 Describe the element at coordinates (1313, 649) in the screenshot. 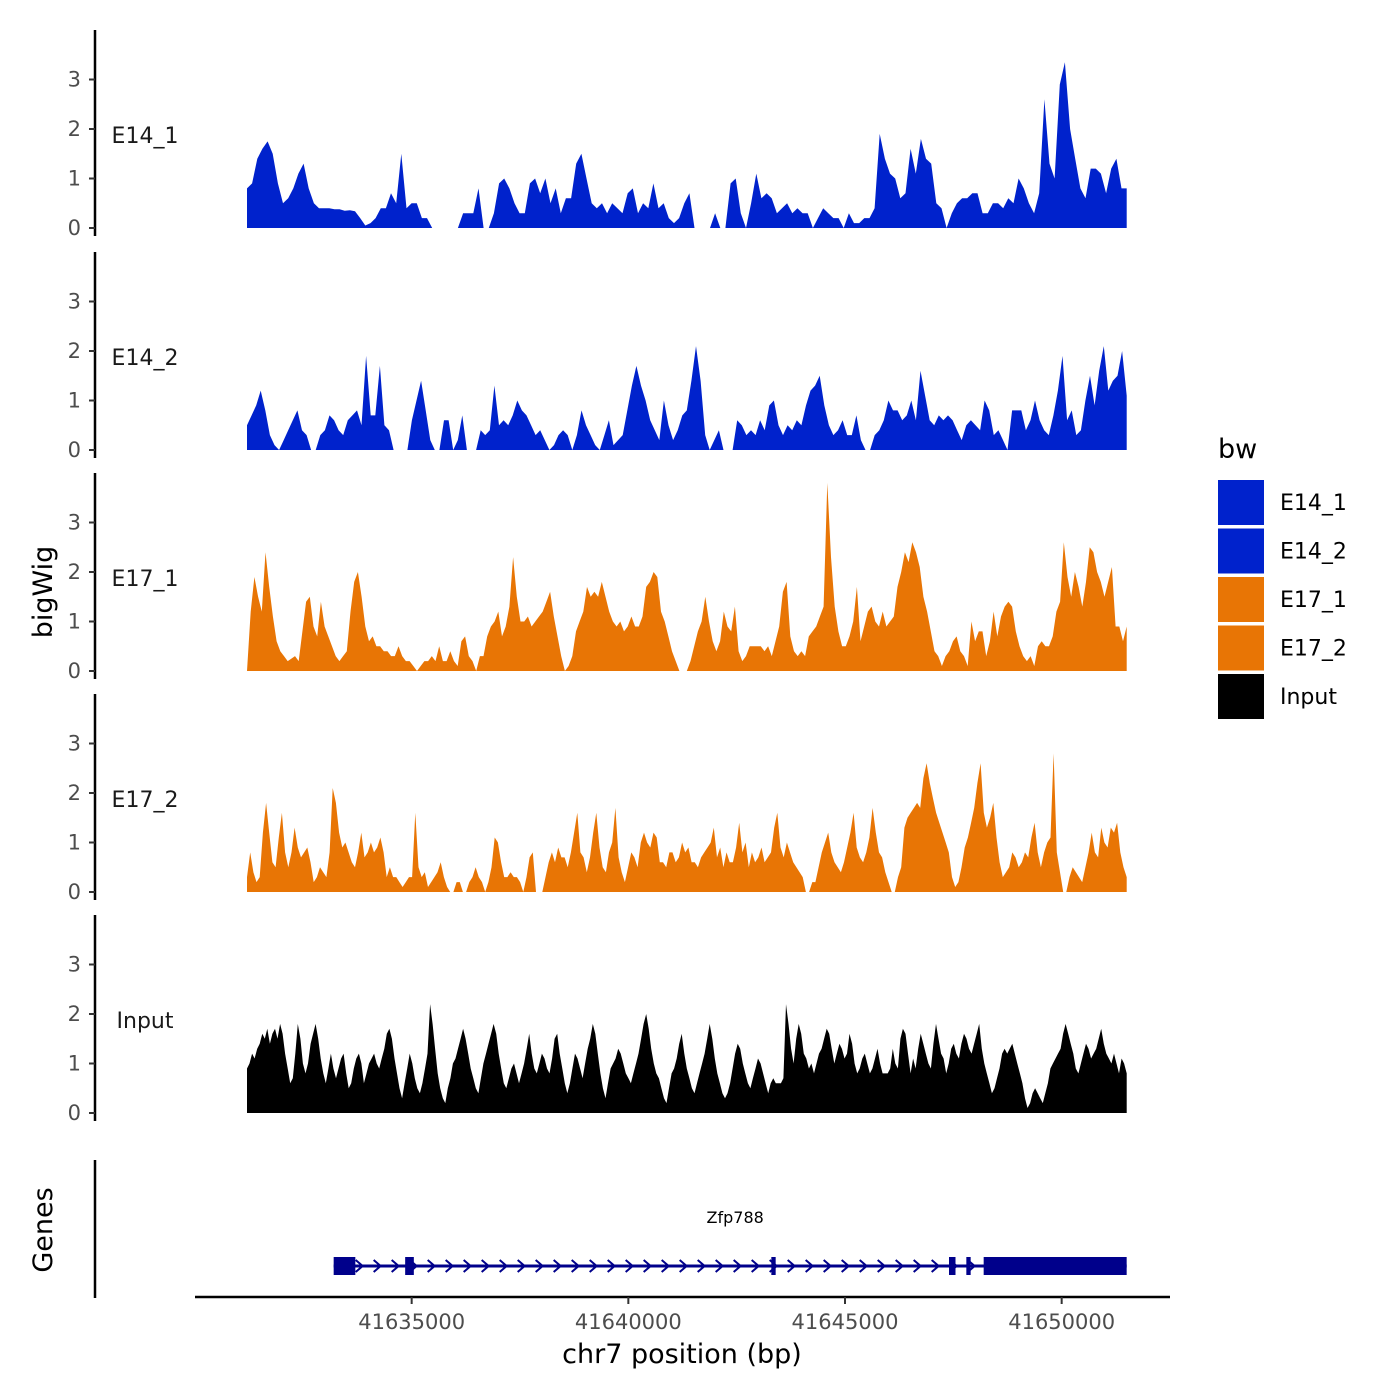

I see `legend-label-e17_2: E17_2` at that location.